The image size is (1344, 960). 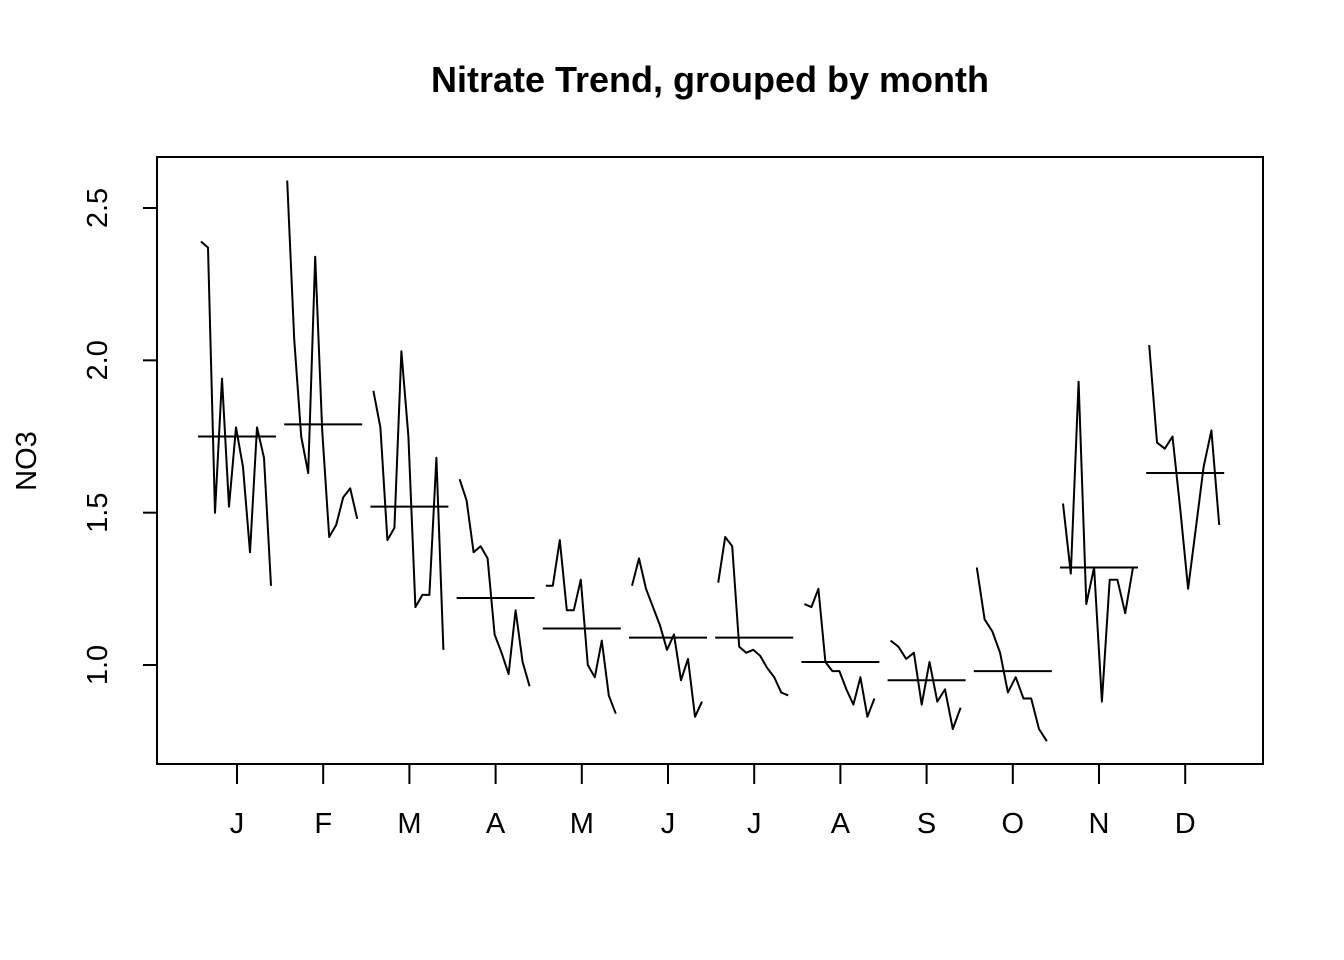 I want to click on y-tick-label: 1.5, so click(x=98, y=513).